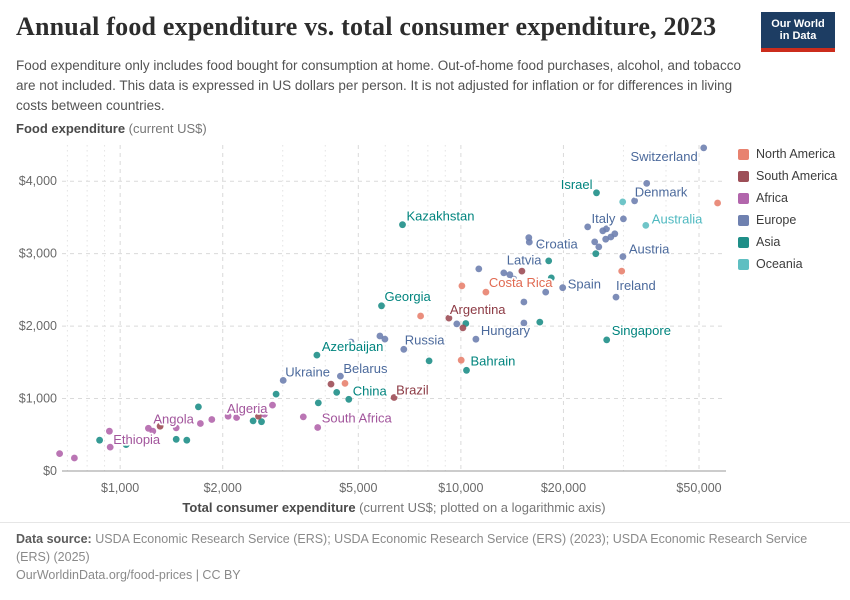  Describe the element at coordinates (743, 264) in the screenshot. I see `legend-swatch` at that location.